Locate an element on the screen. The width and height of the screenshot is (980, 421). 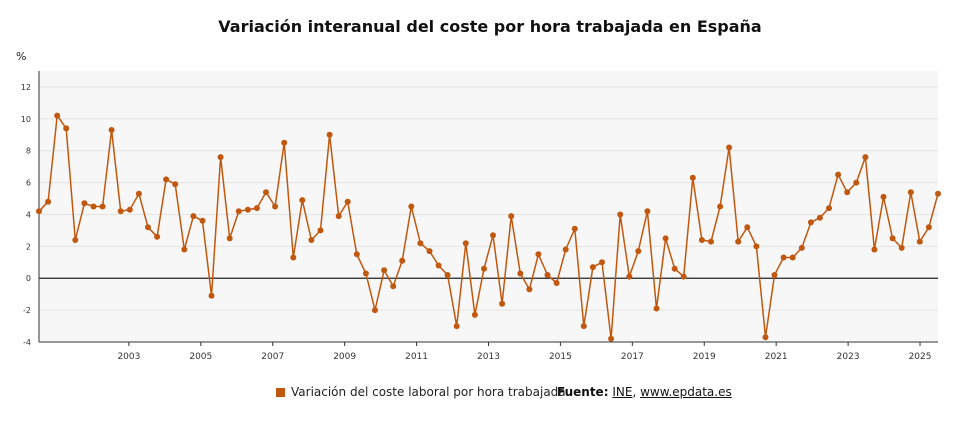
source-link-ine: INE is located at coordinates (622, 392).